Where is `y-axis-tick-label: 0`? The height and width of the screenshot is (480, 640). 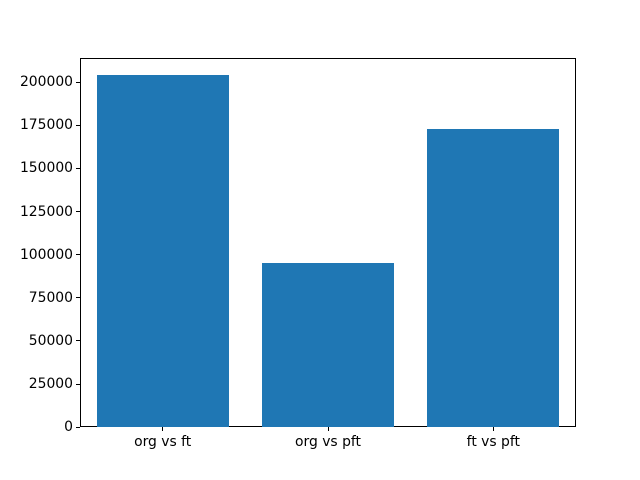
y-axis-tick-label: 0 is located at coordinates (68, 427).